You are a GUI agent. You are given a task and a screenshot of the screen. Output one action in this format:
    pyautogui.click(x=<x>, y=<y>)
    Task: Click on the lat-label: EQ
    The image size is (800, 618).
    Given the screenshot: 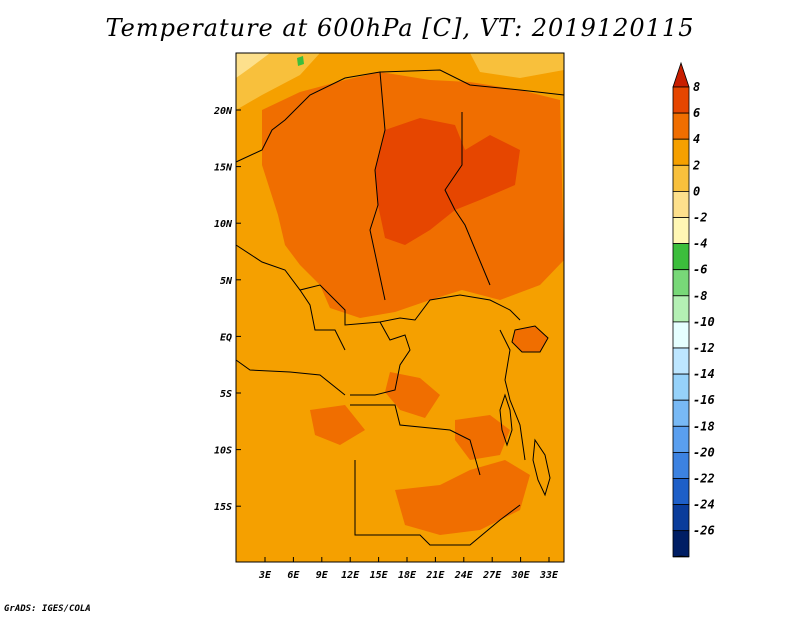 What is the action you would take?
    pyautogui.click(x=226, y=337)
    